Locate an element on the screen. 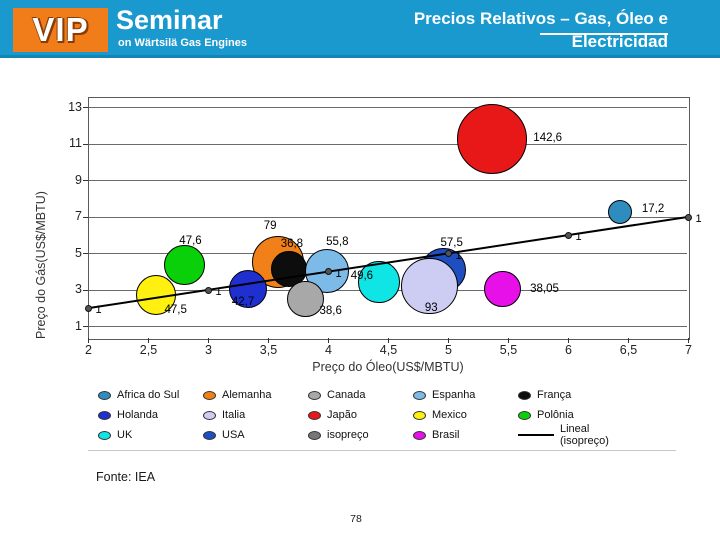  x-tick-label: 5,5 is located at coordinates (508, 350).